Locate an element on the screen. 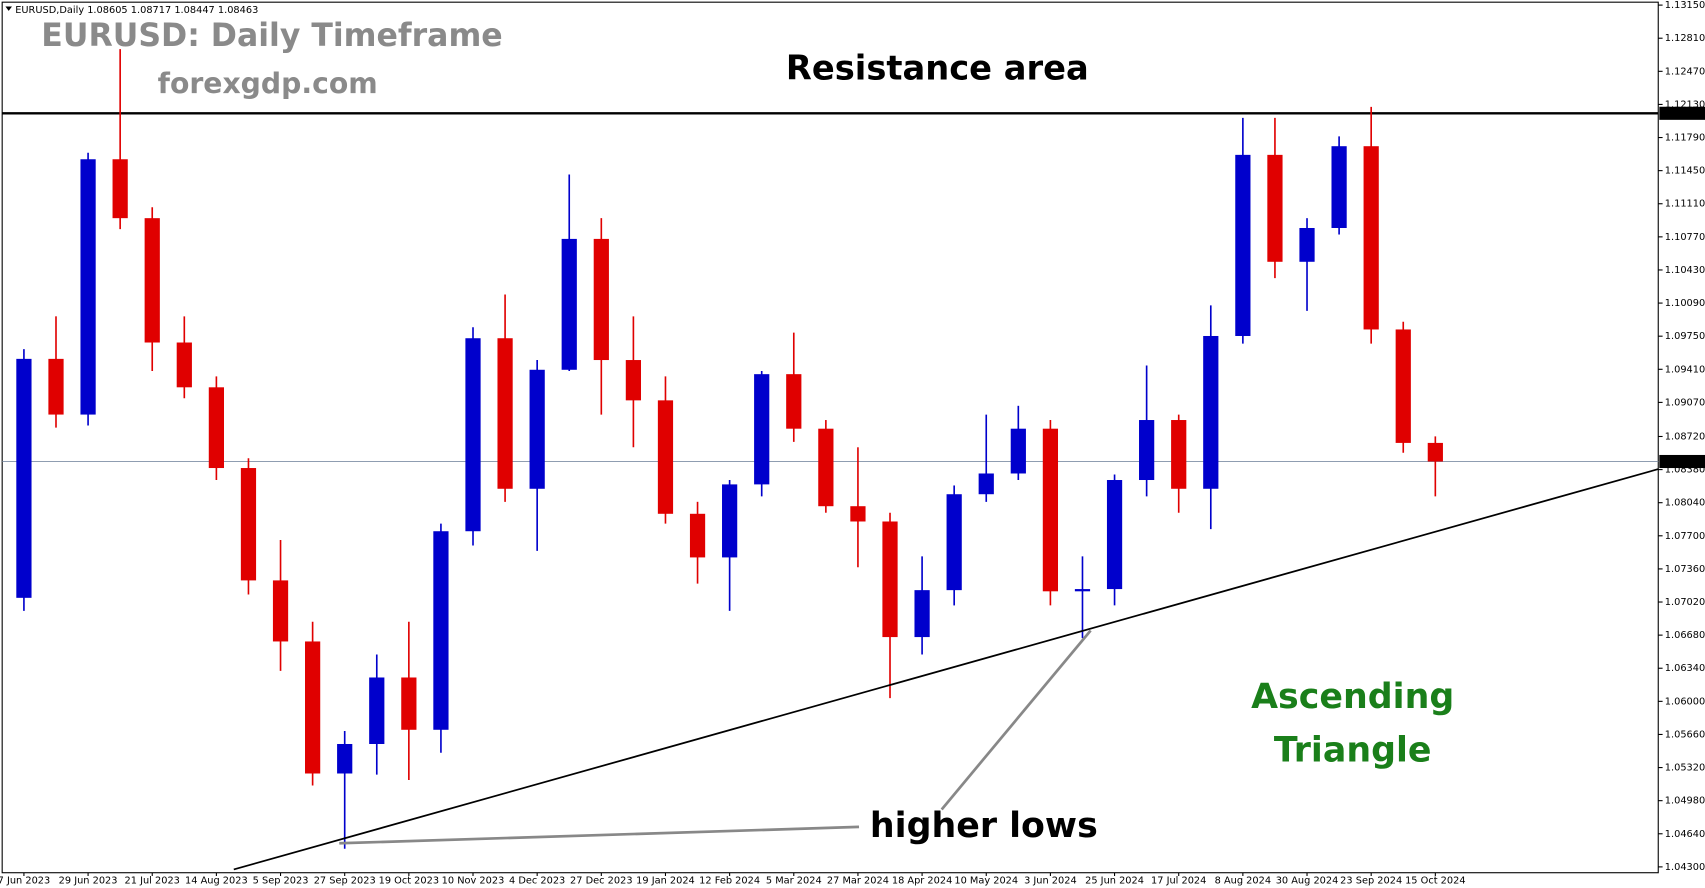 The width and height of the screenshot is (1705, 888). y-tick-label: 1.10090 is located at coordinates (1685, 303).